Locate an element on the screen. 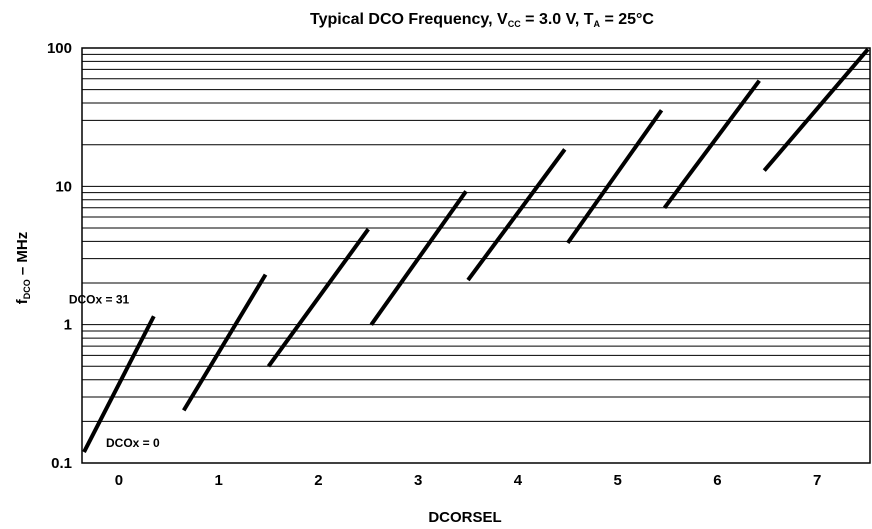 This screenshot has width=872, height=529. x-tick-label: 7 is located at coordinates (817, 480).